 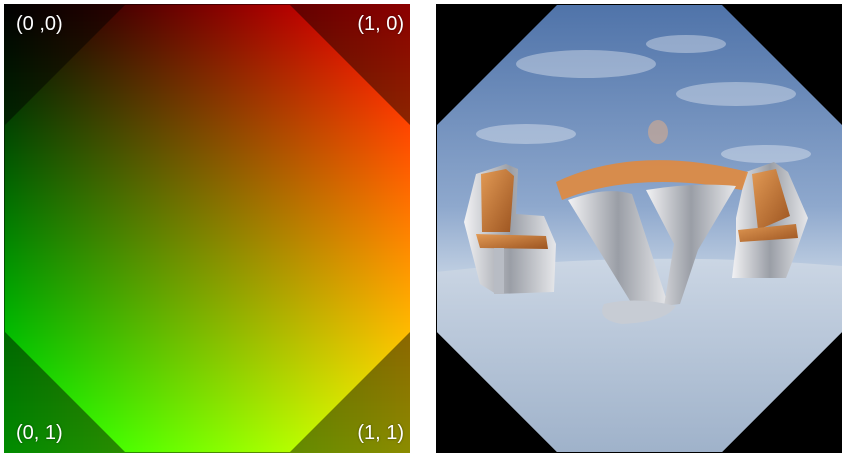 What do you see at coordinates (652, 222) in the screenshot?
I see `table` at bounding box center [652, 222].